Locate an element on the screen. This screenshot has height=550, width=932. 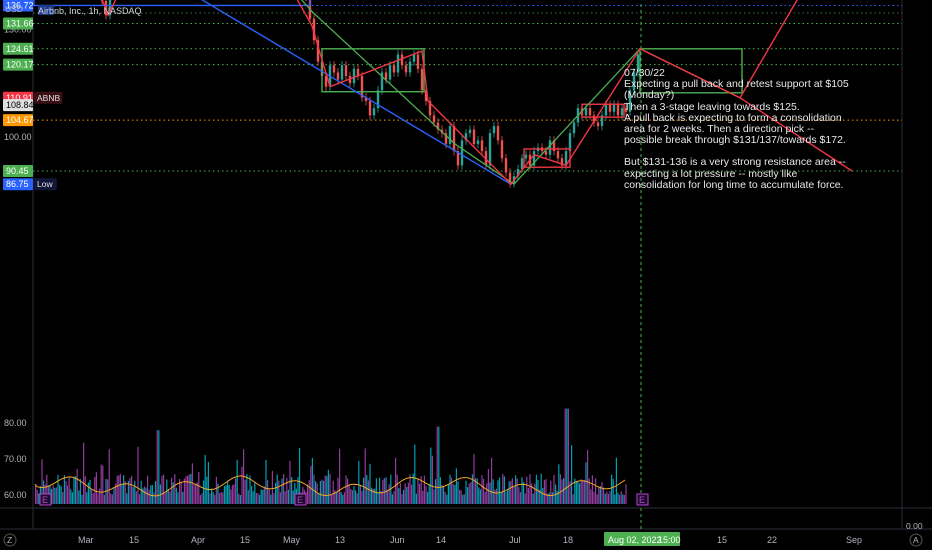
annotation-date: 07/30/22 is located at coordinates (644, 73).